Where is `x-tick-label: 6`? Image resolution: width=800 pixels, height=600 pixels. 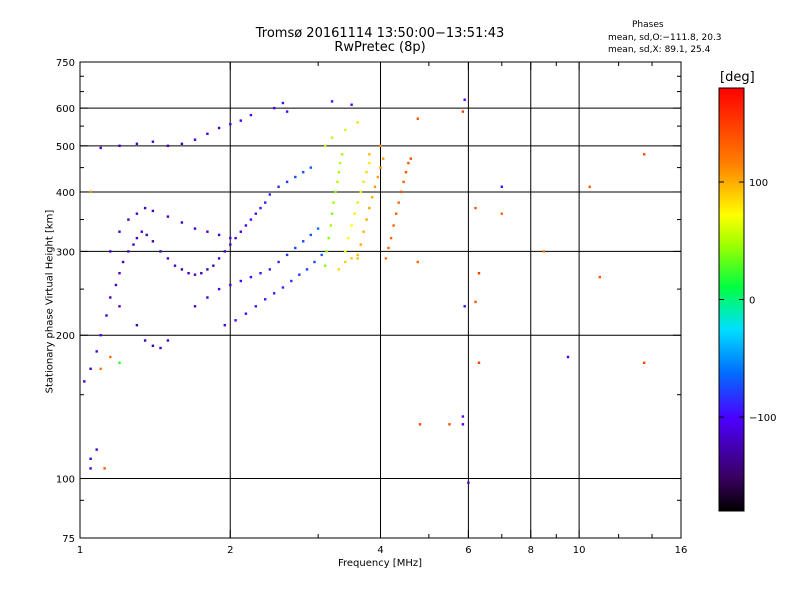
x-tick-label: 6 is located at coordinates (468, 550).